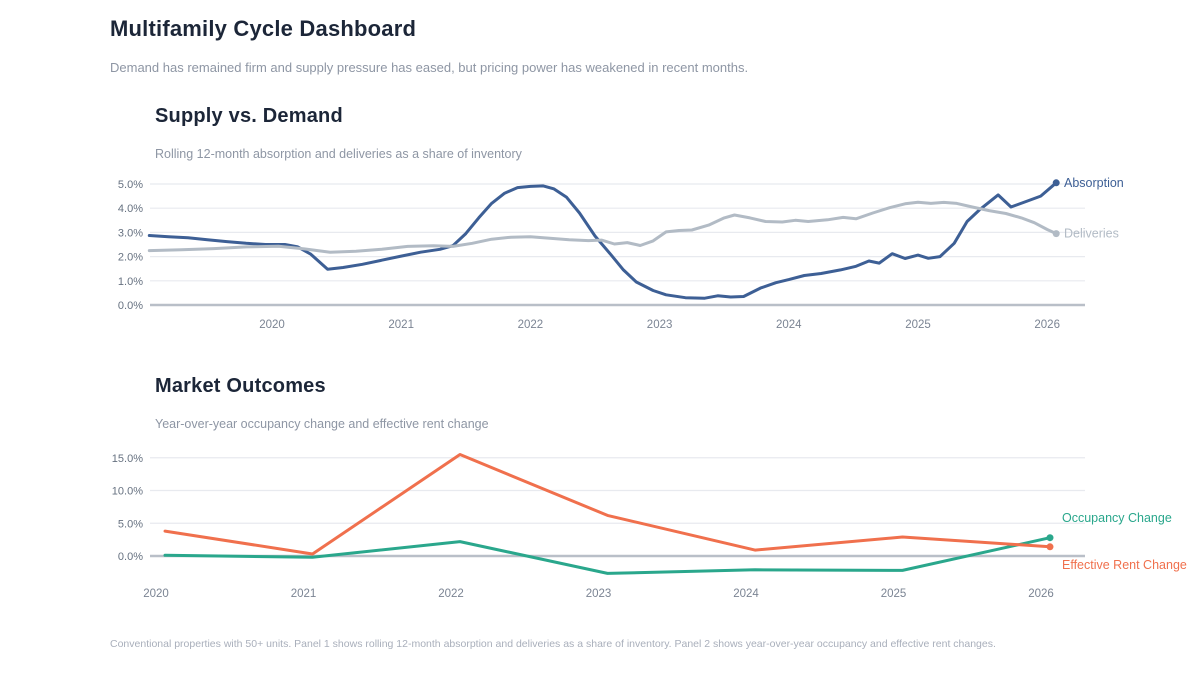 The height and width of the screenshot is (675, 1200). What do you see at coordinates (130, 209) in the screenshot?
I see `y-tick-label: 4.0%` at bounding box center [130, 209].